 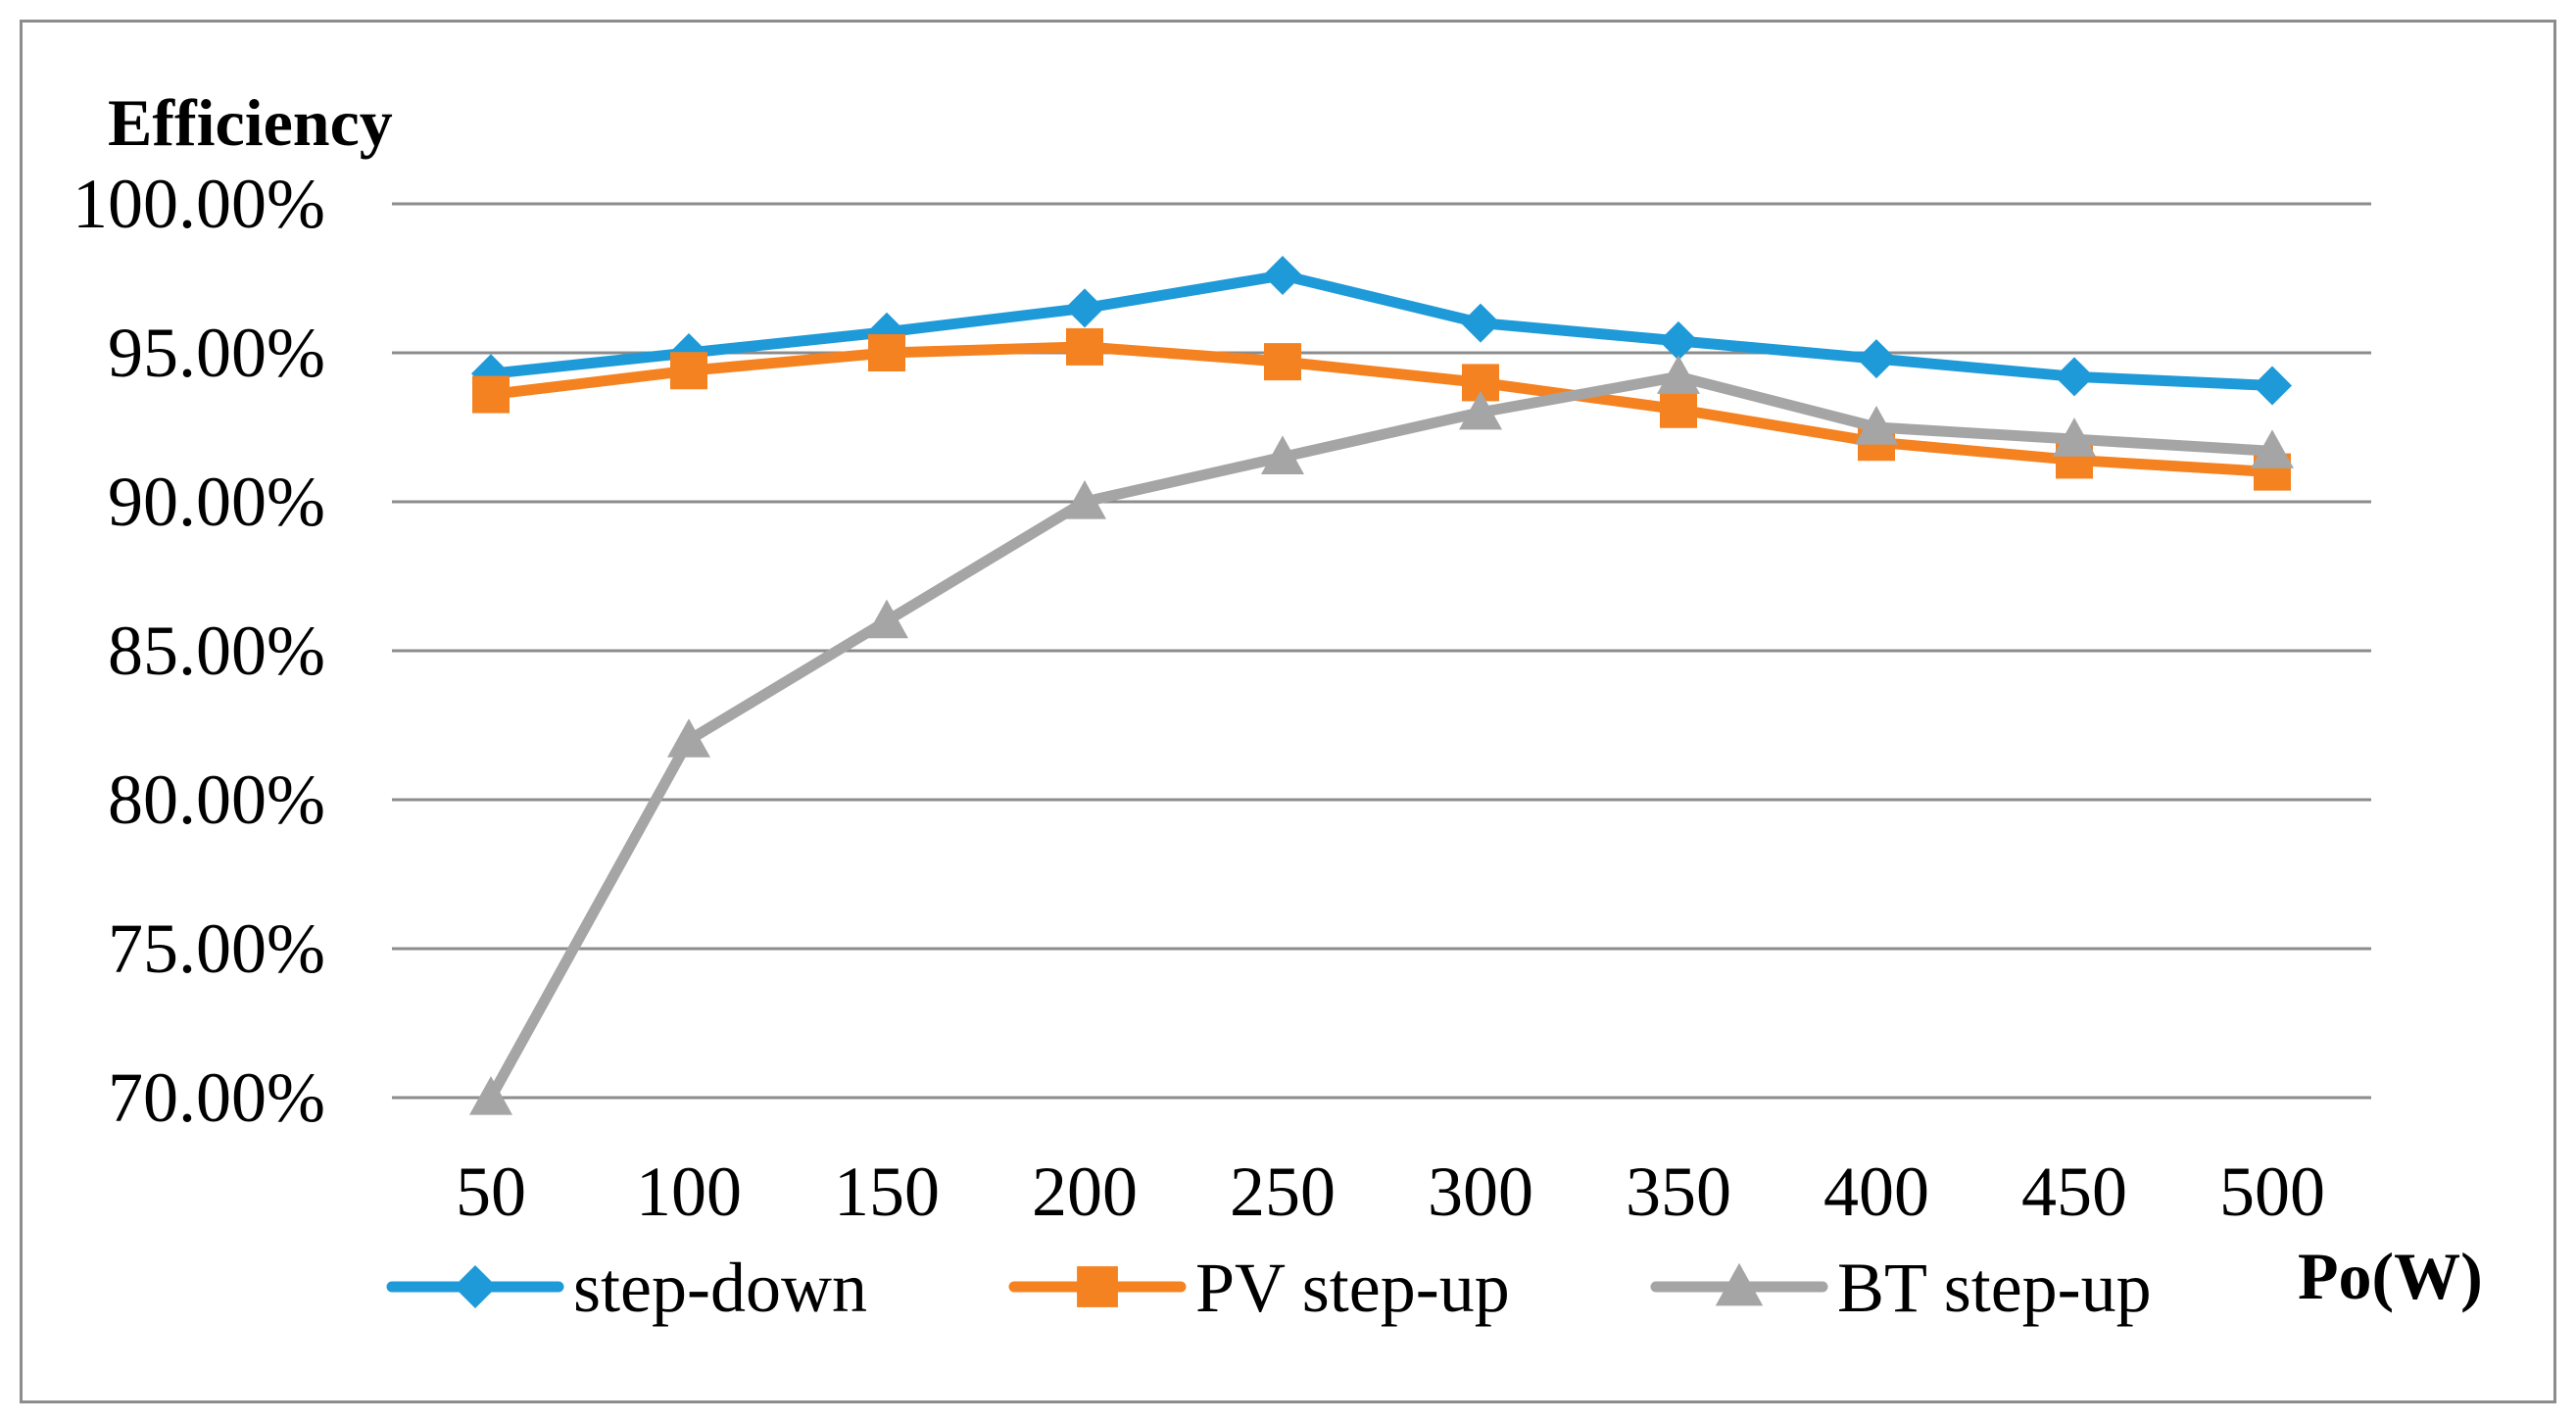 I want to click on y-tick-label: 95.00%, so click(x=216, y=353).